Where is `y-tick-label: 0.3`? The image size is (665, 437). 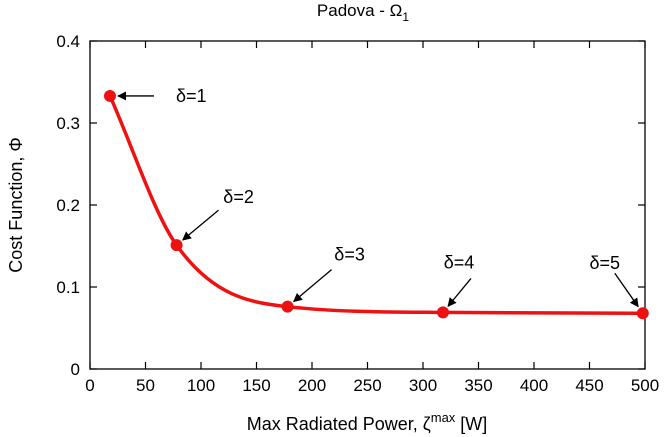 y-tick-label: 0.3 is located at coordinates (68, 123).